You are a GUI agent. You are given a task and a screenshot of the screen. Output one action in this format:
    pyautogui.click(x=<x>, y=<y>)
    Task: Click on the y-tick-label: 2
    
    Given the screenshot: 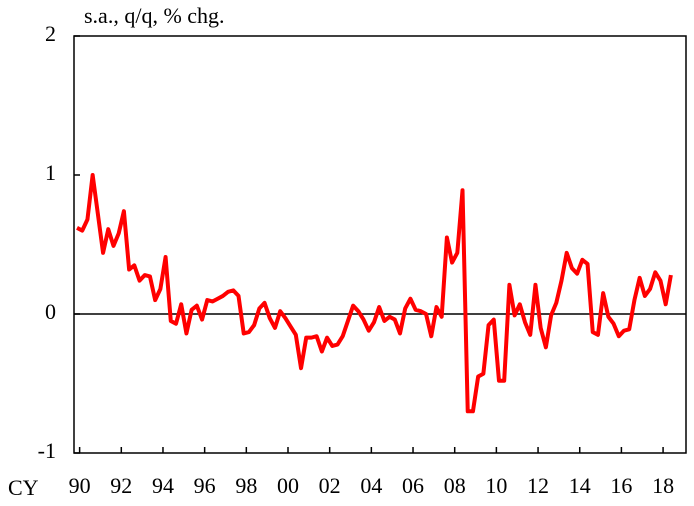 What is the action you would take?
    pyautogui.click(x=50, y=33)
    